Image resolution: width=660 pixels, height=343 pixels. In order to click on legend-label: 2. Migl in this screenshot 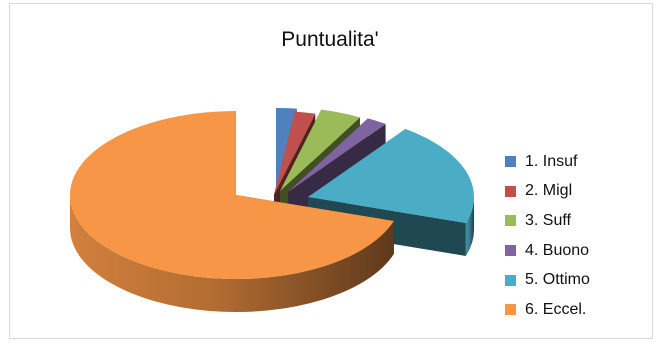, I will do `click(549, 191)`.